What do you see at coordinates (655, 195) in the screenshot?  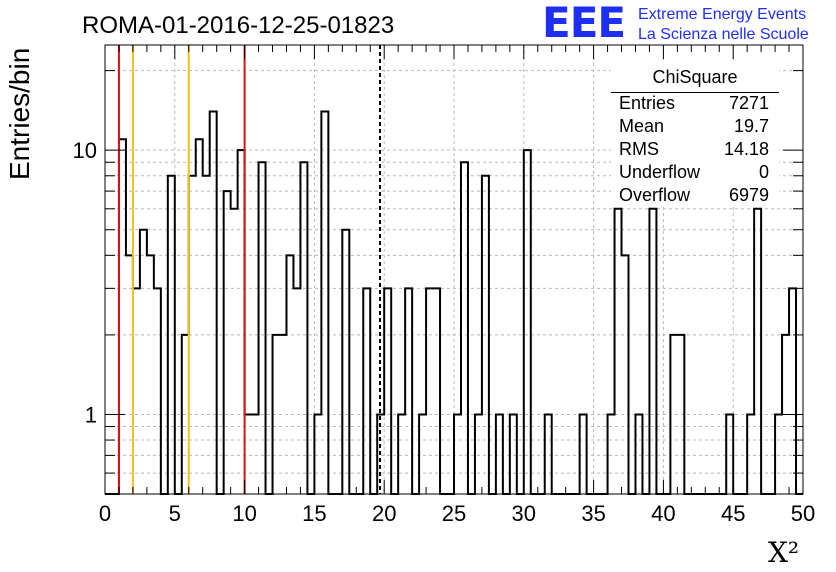 I see `stats-key: Overflow` at bounding box center [655, 195].